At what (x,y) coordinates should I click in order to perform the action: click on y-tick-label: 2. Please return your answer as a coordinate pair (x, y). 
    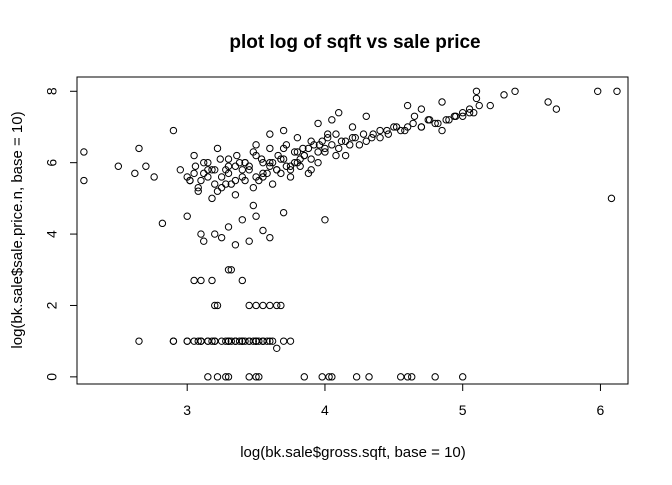
    Looking at the image, I should click on (52, 305).